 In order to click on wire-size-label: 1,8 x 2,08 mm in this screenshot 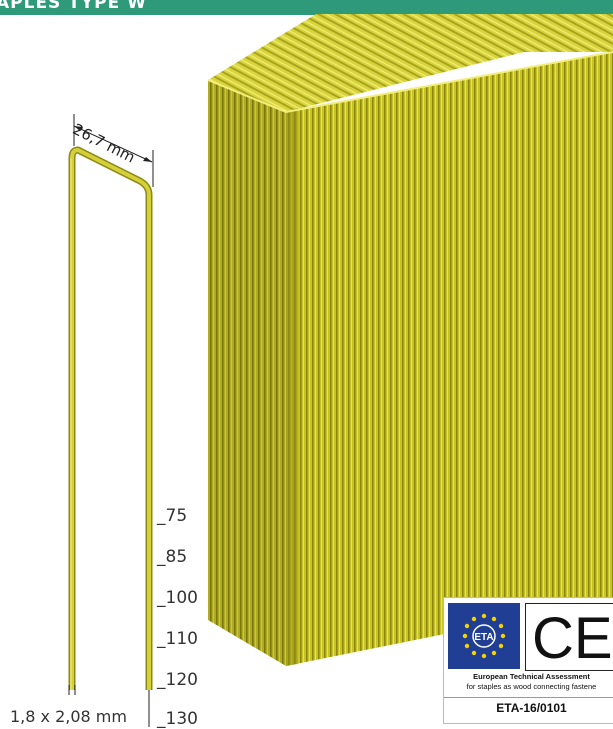, I will do `click(68, 716)`.